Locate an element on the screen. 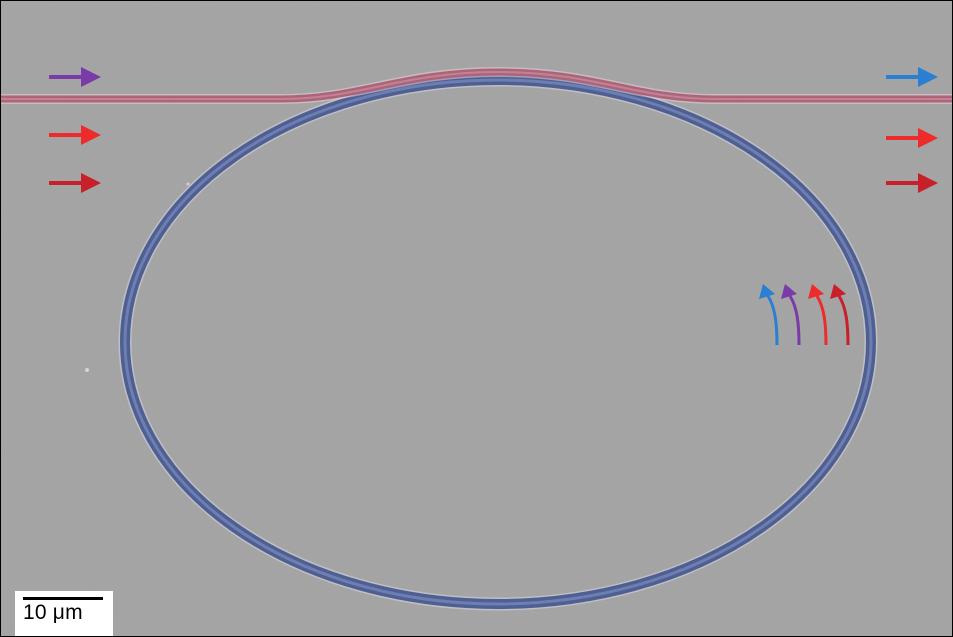 The height and width of the screenshot is (637, 953). arrow-input-purple is located at coordinates (75, 77).